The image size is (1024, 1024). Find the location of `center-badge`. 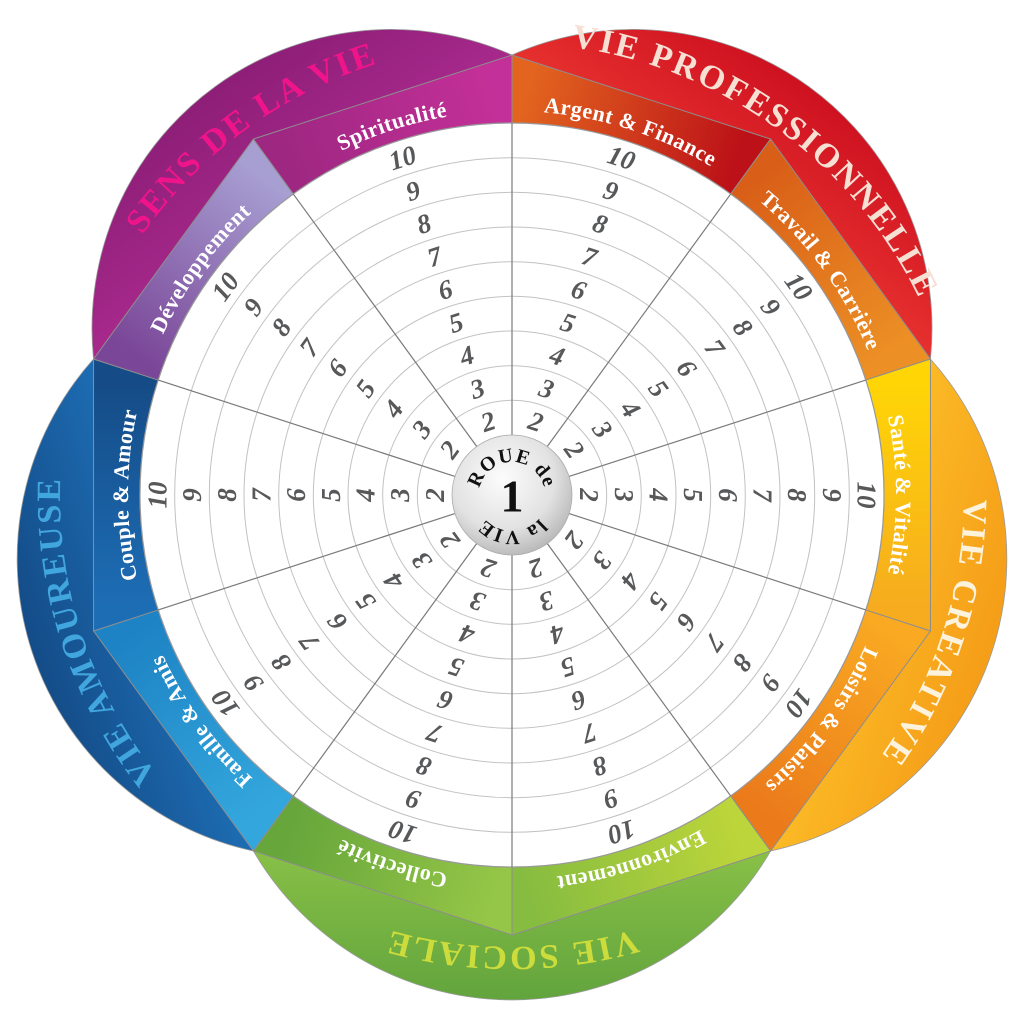

center-badge is located at coordinates (512, 495).